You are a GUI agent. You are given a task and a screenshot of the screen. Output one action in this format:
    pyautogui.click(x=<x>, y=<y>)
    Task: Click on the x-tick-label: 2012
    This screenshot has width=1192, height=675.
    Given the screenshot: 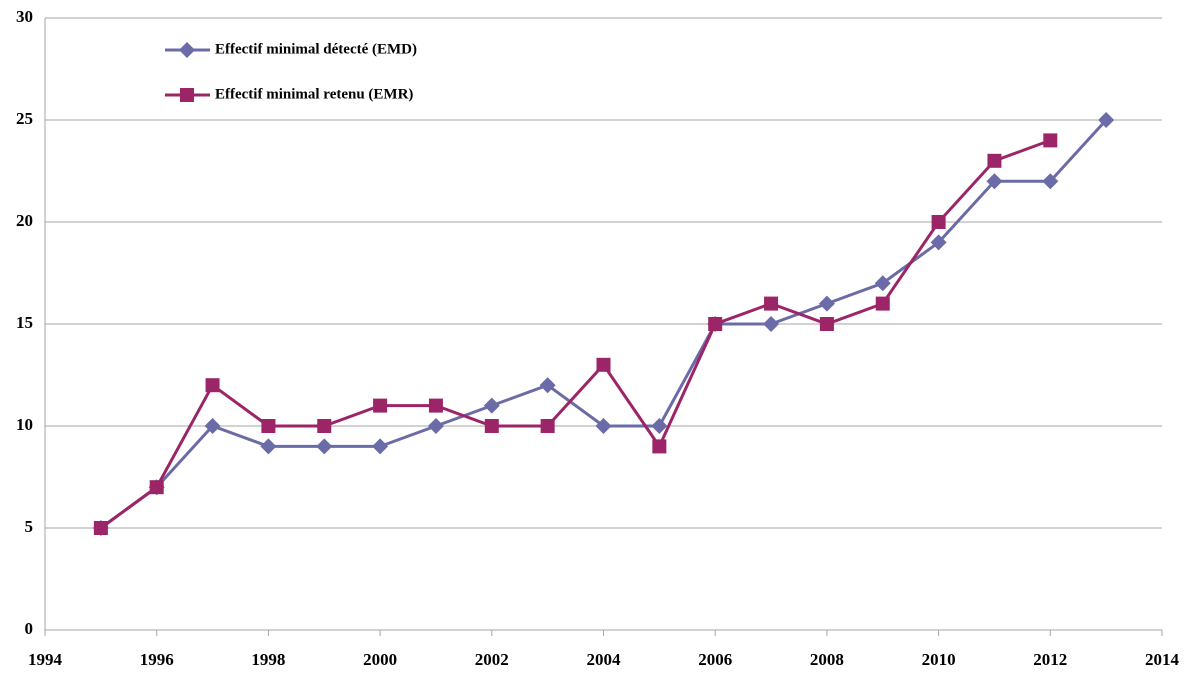 What is the action you would take?
    pyautogui.click(x=1050, y=659)
    